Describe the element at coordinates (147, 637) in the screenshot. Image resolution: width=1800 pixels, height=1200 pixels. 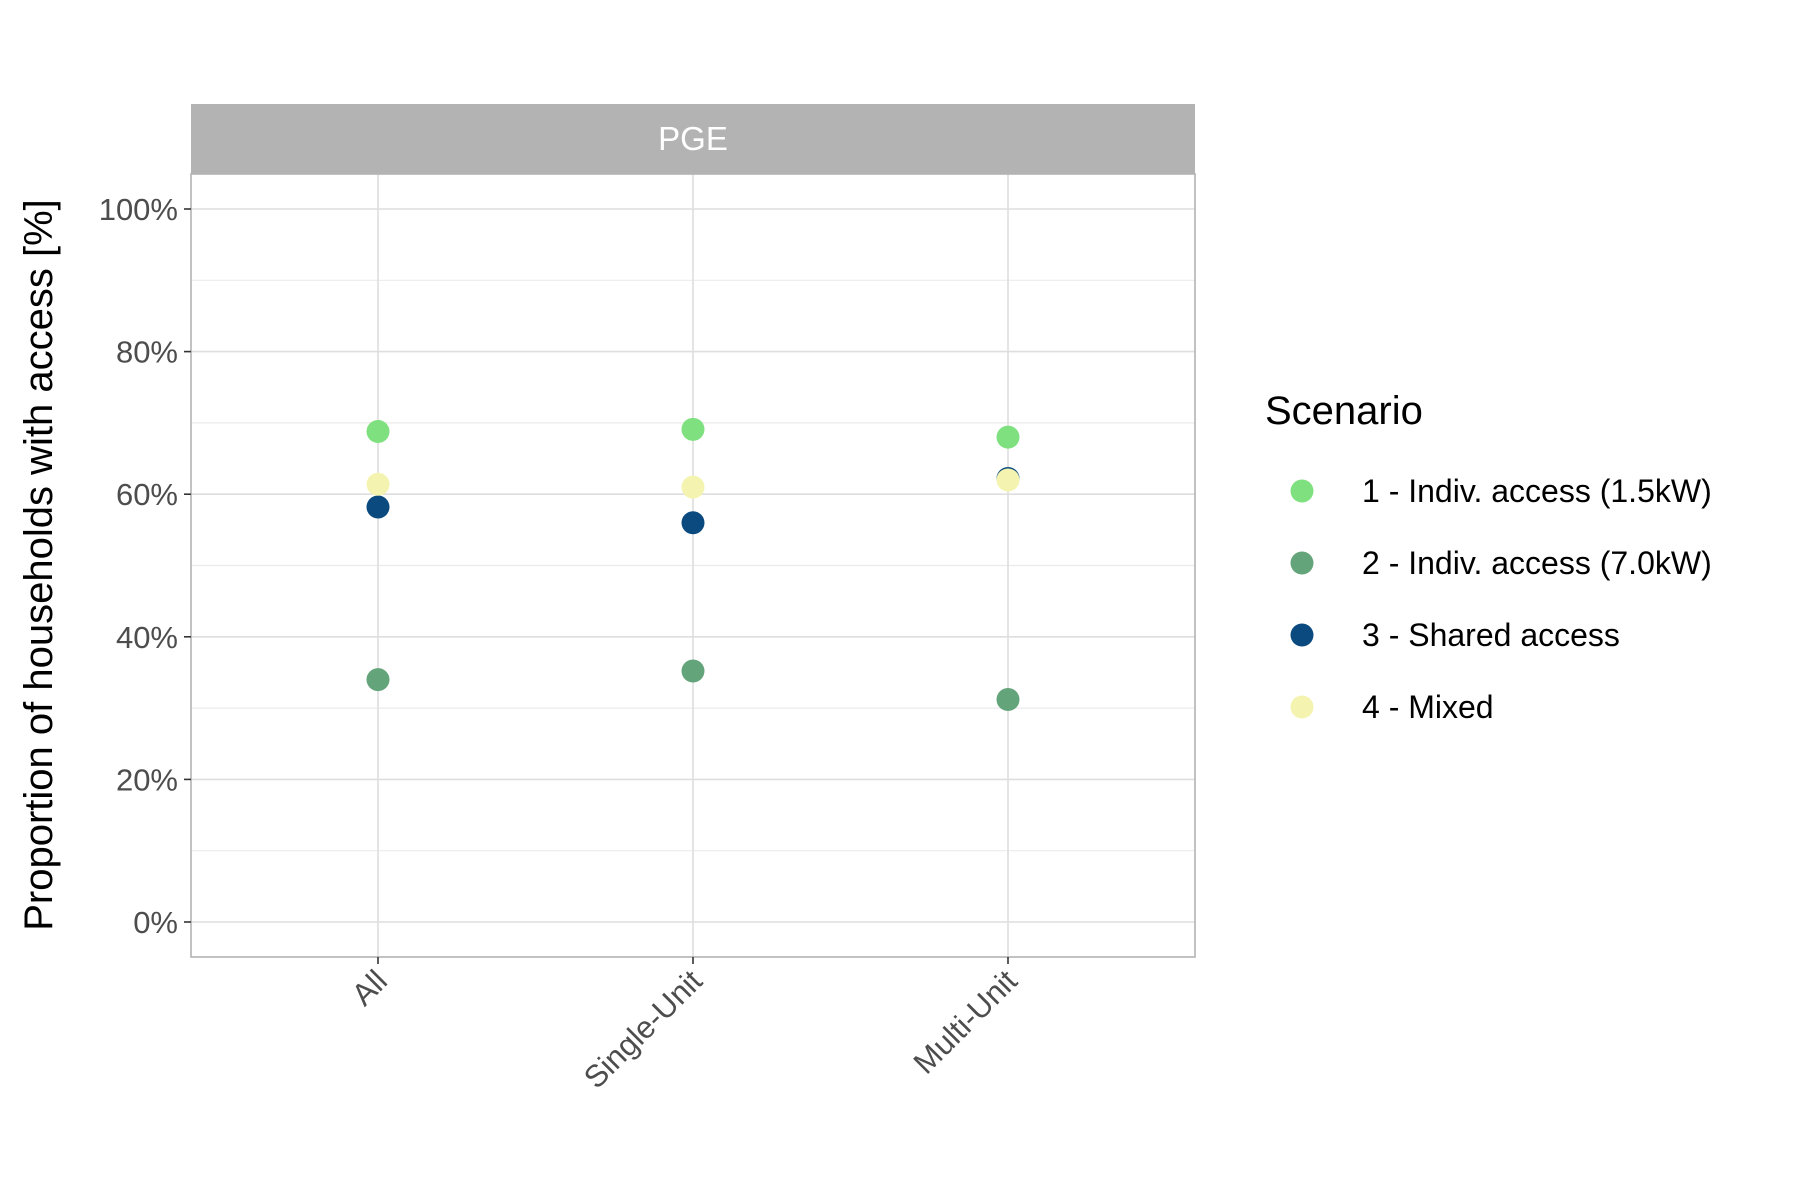
I see `y-tick-label: 40%` at that location.